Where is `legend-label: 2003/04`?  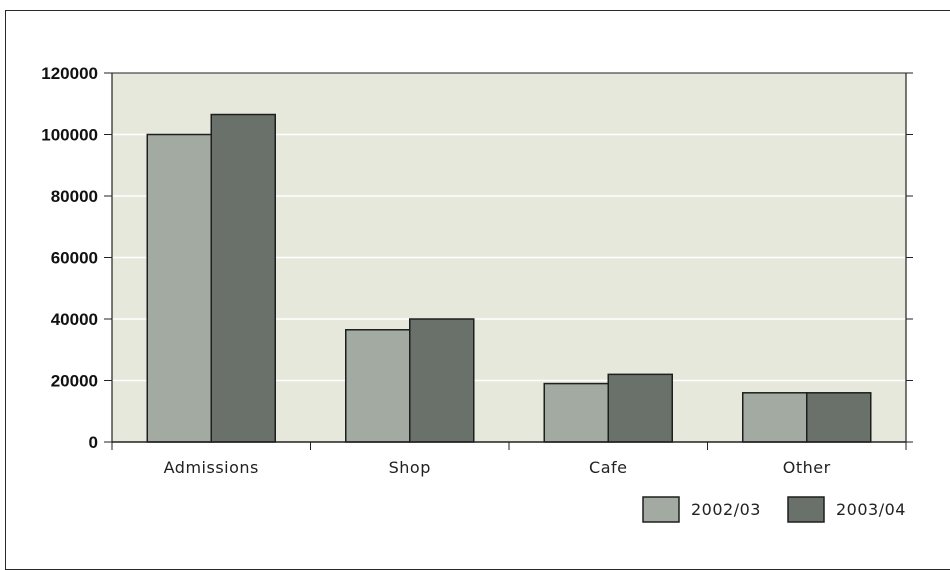
legend-label: 2003/04 is located at coordinates (871, 509).